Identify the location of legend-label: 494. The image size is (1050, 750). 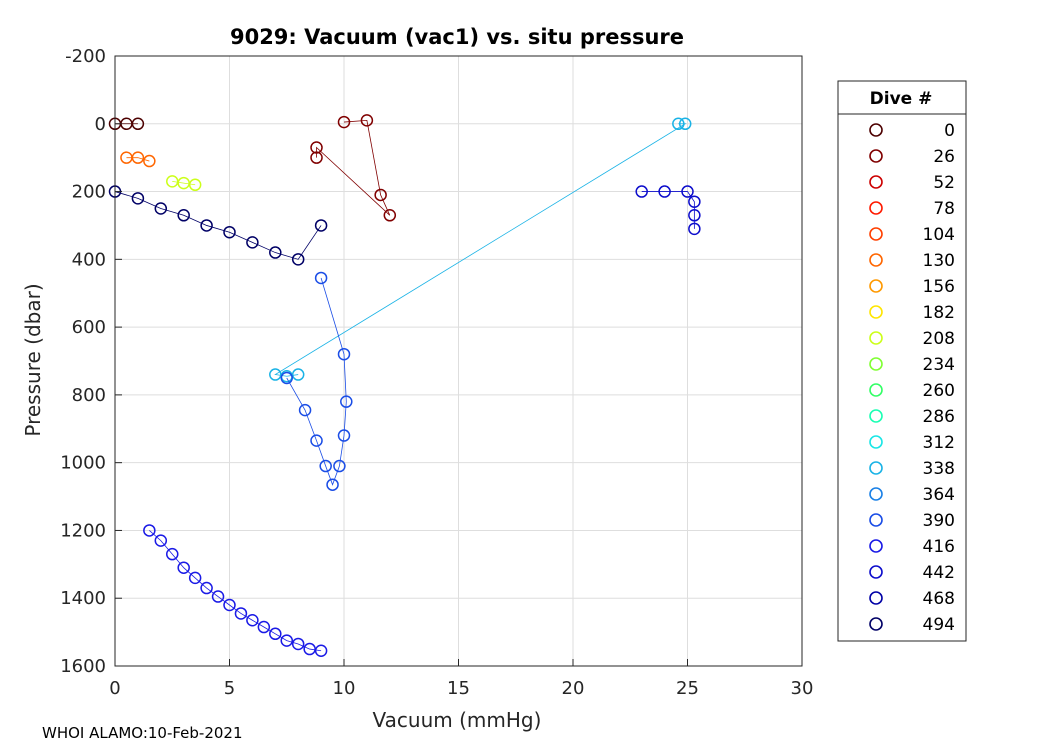
(939, 625).